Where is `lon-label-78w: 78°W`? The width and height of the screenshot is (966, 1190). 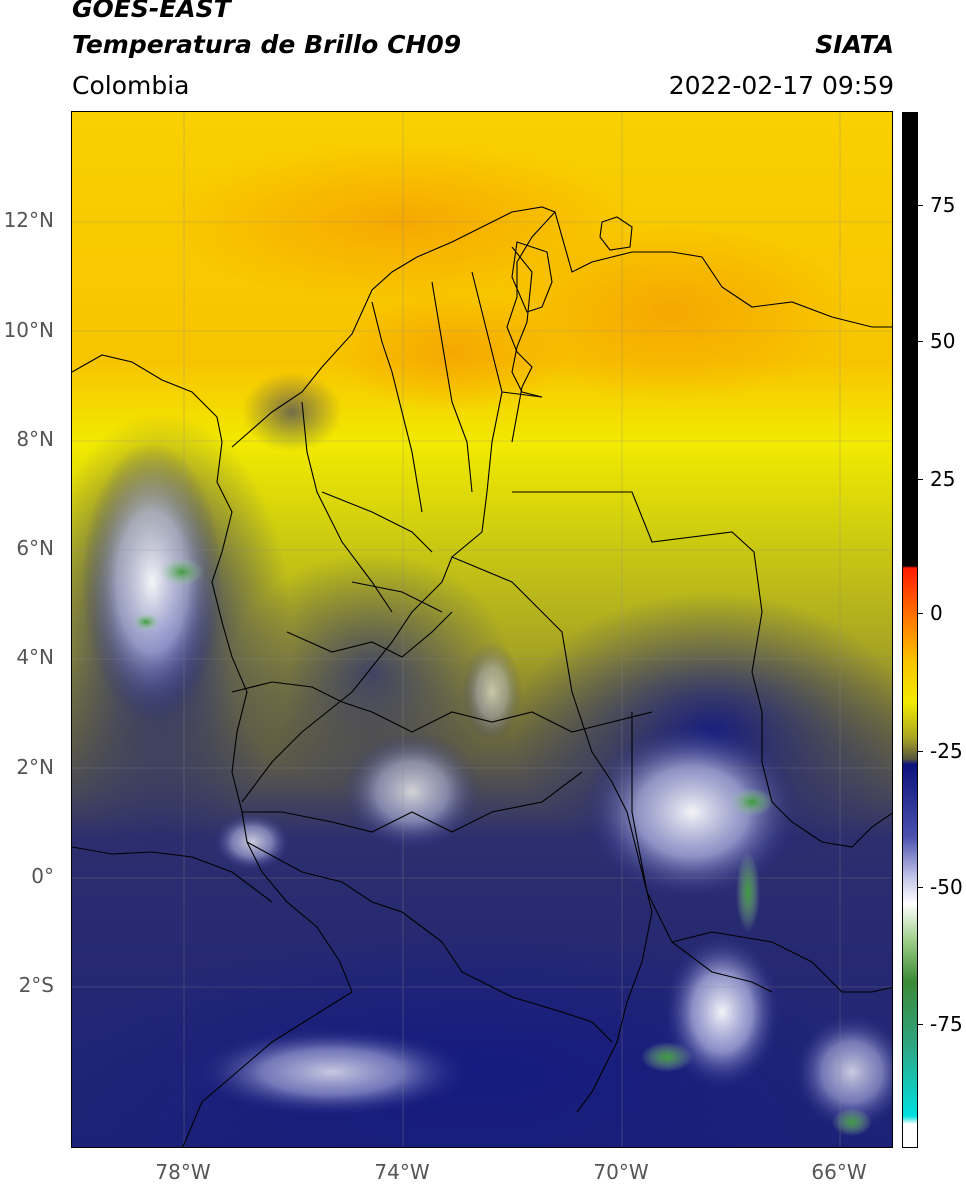 lon-label-78w: 78°W is located at coordinates (183, 1172).